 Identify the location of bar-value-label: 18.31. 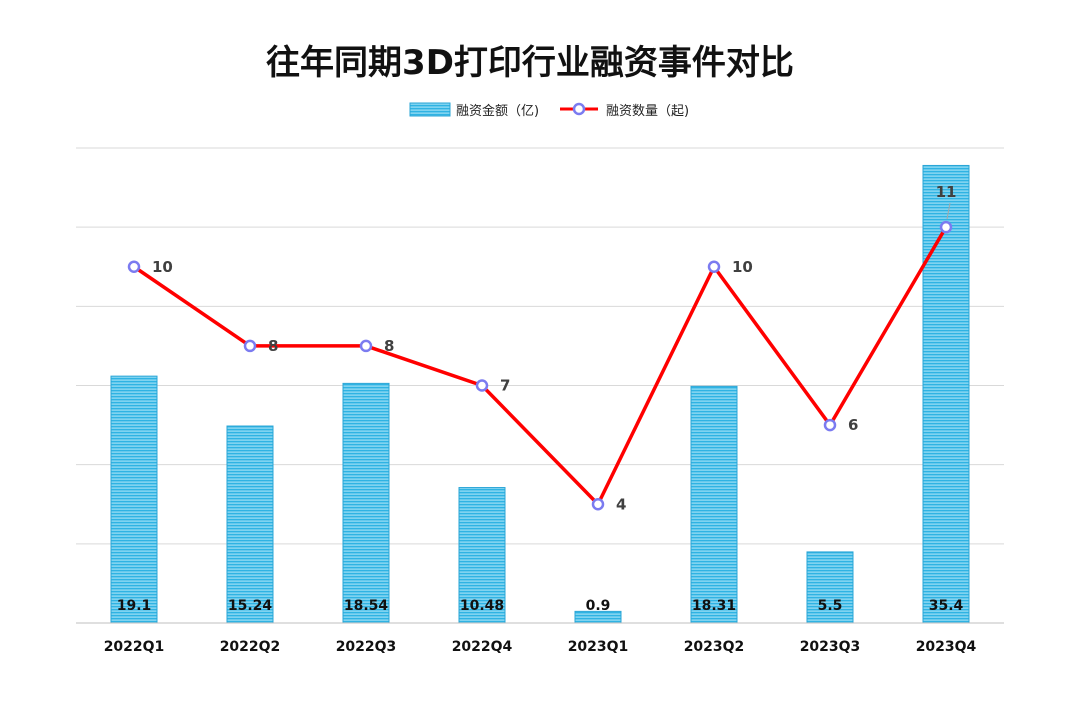
(714, 606).